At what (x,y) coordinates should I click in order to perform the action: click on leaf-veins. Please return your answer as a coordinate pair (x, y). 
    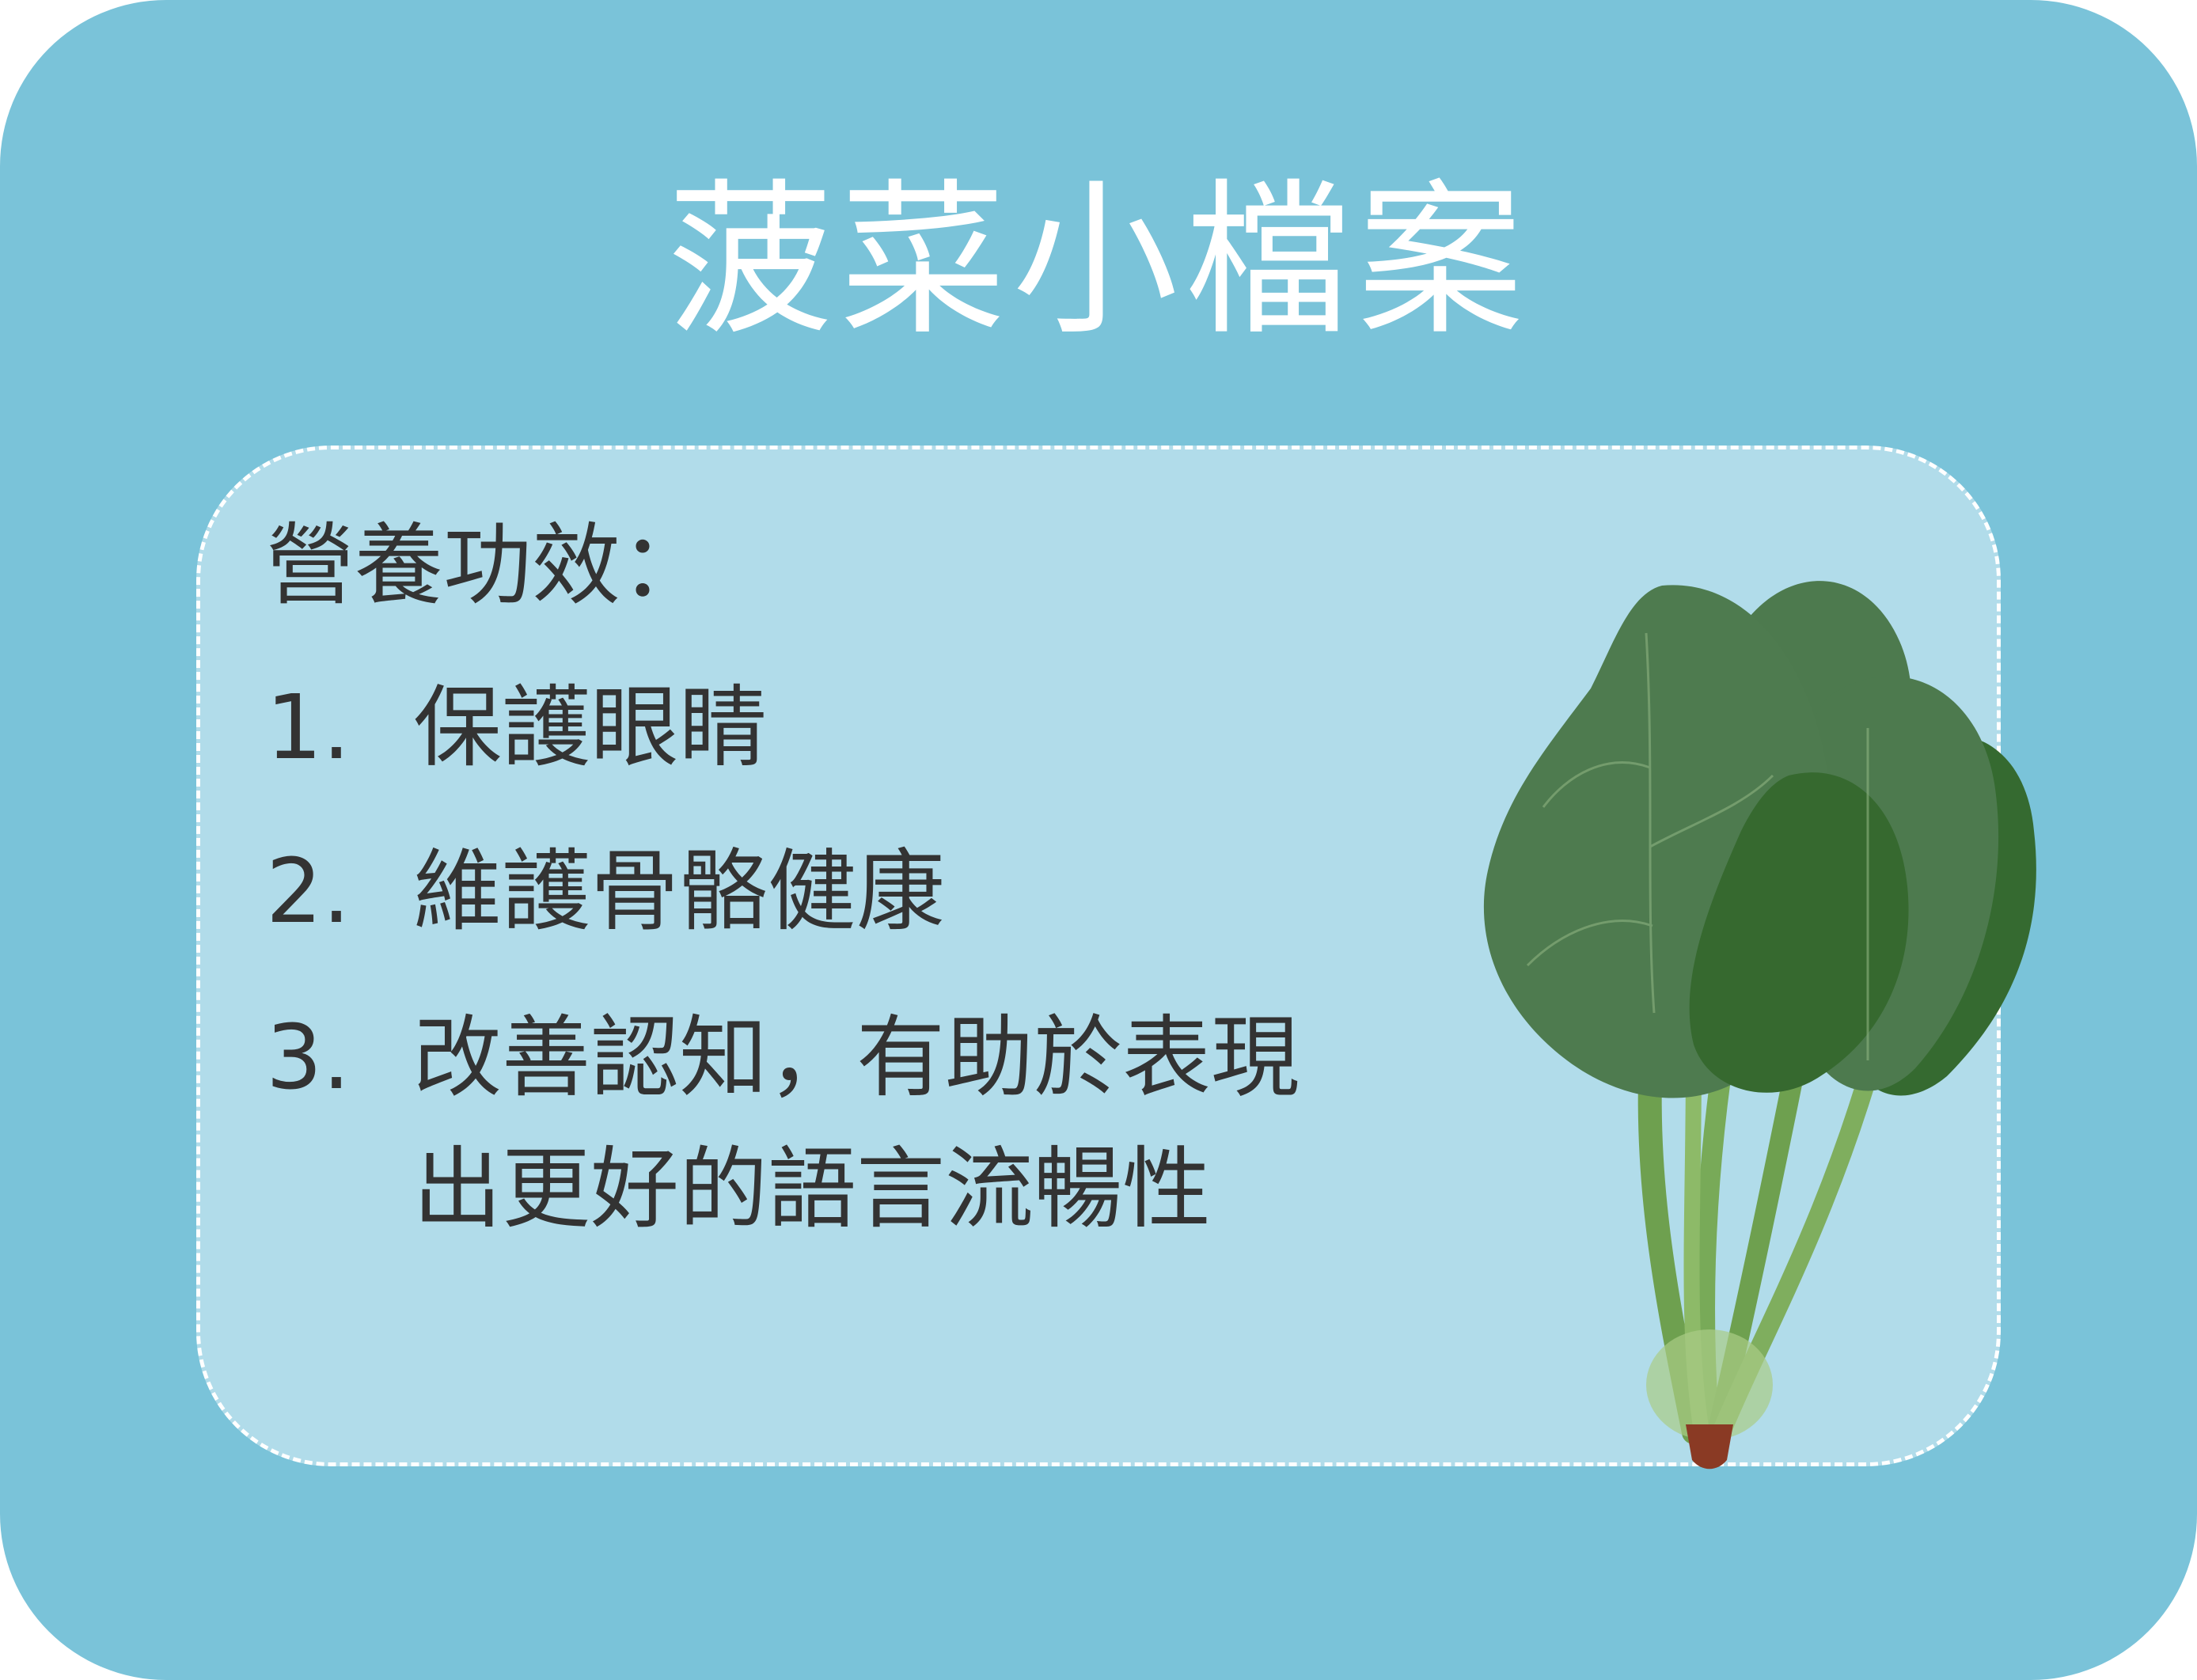
    Looking at the image, I should click on (1697, 846).